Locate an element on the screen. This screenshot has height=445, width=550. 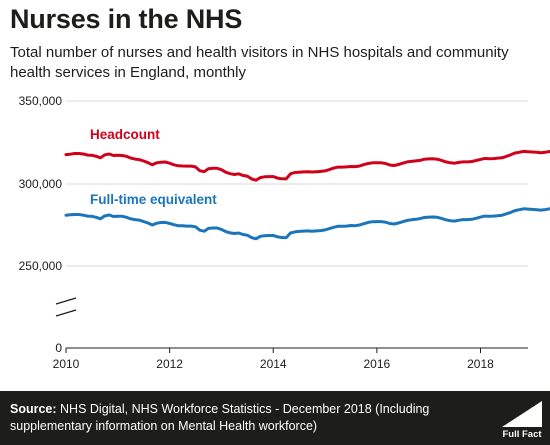
x-tick-label: 2016 is located at coordinates (377, 364).